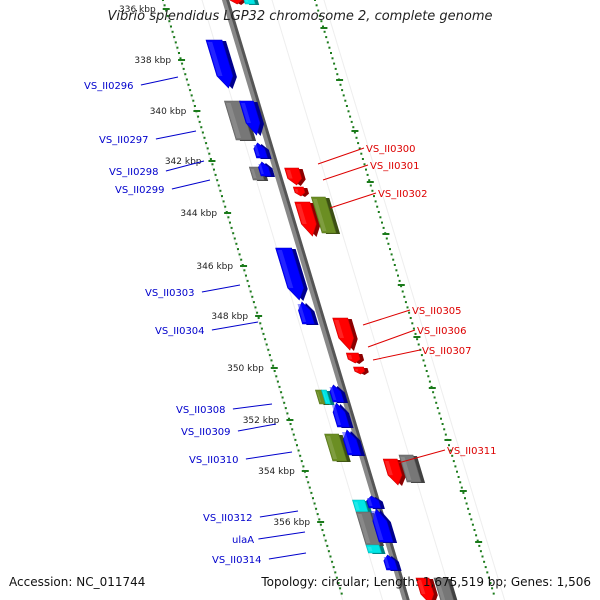 This screenshot has width=600, height=600. I want to click on gene-ulaa-b-highlight, so click(377, 525).